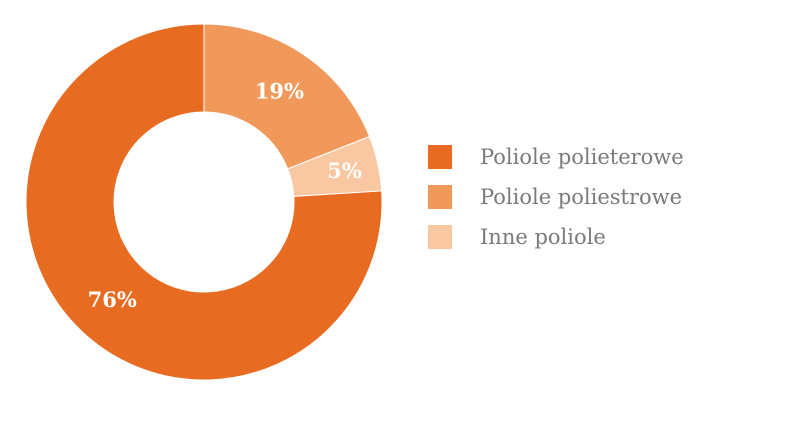 The image size is (798, 433). Describe the element at coordinates (112, 299) in the screenshot. I see `data-label-0: 76%` at that location.